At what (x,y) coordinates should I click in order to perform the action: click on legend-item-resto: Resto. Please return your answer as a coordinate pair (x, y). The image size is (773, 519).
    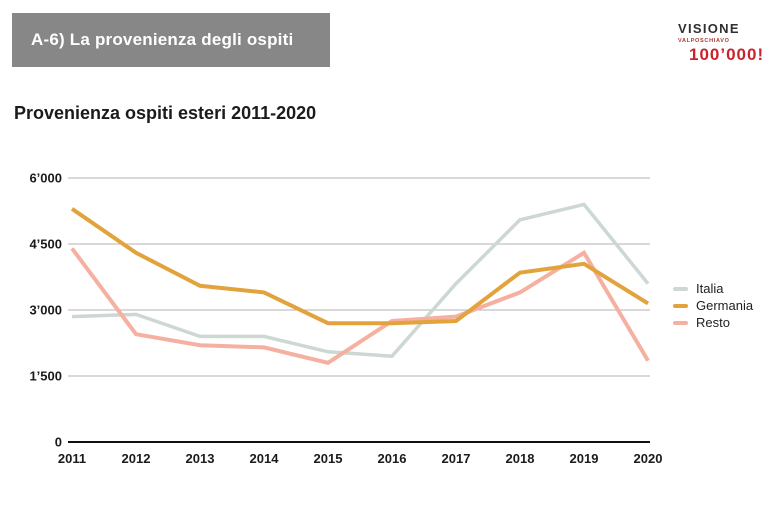
    Looking at the image, I should click on (713, 322).